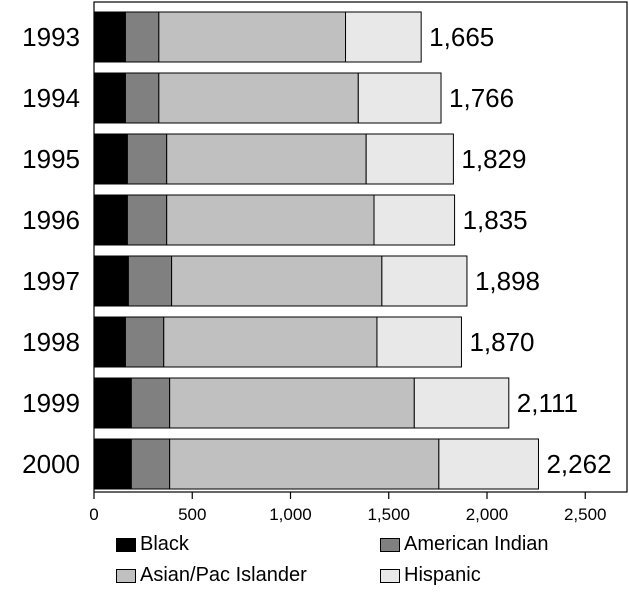 The image size is (629, 598). What do you see at coordinates (147, 220) in the screenshot?
I see `bar-1996-american-indian` at bounding box center [147, 220].